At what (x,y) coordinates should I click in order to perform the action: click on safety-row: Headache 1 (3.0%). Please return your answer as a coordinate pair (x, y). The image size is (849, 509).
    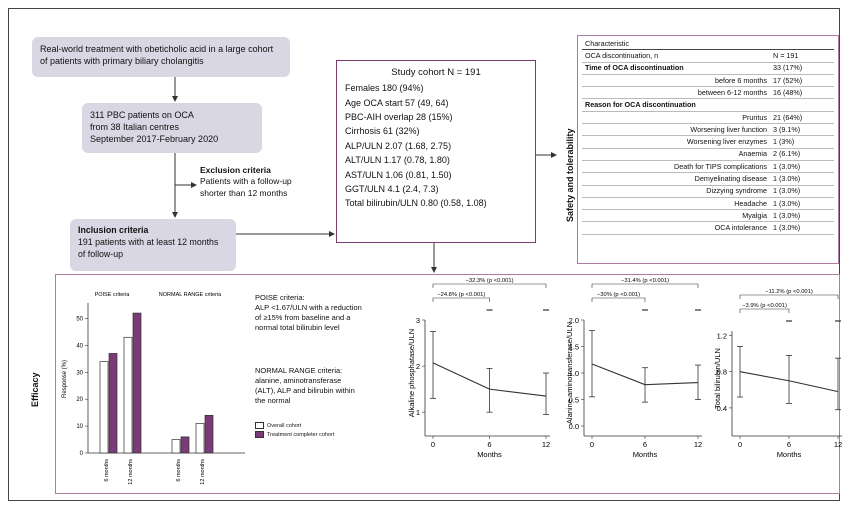
    Looking at the image, I should click on (708, 204).